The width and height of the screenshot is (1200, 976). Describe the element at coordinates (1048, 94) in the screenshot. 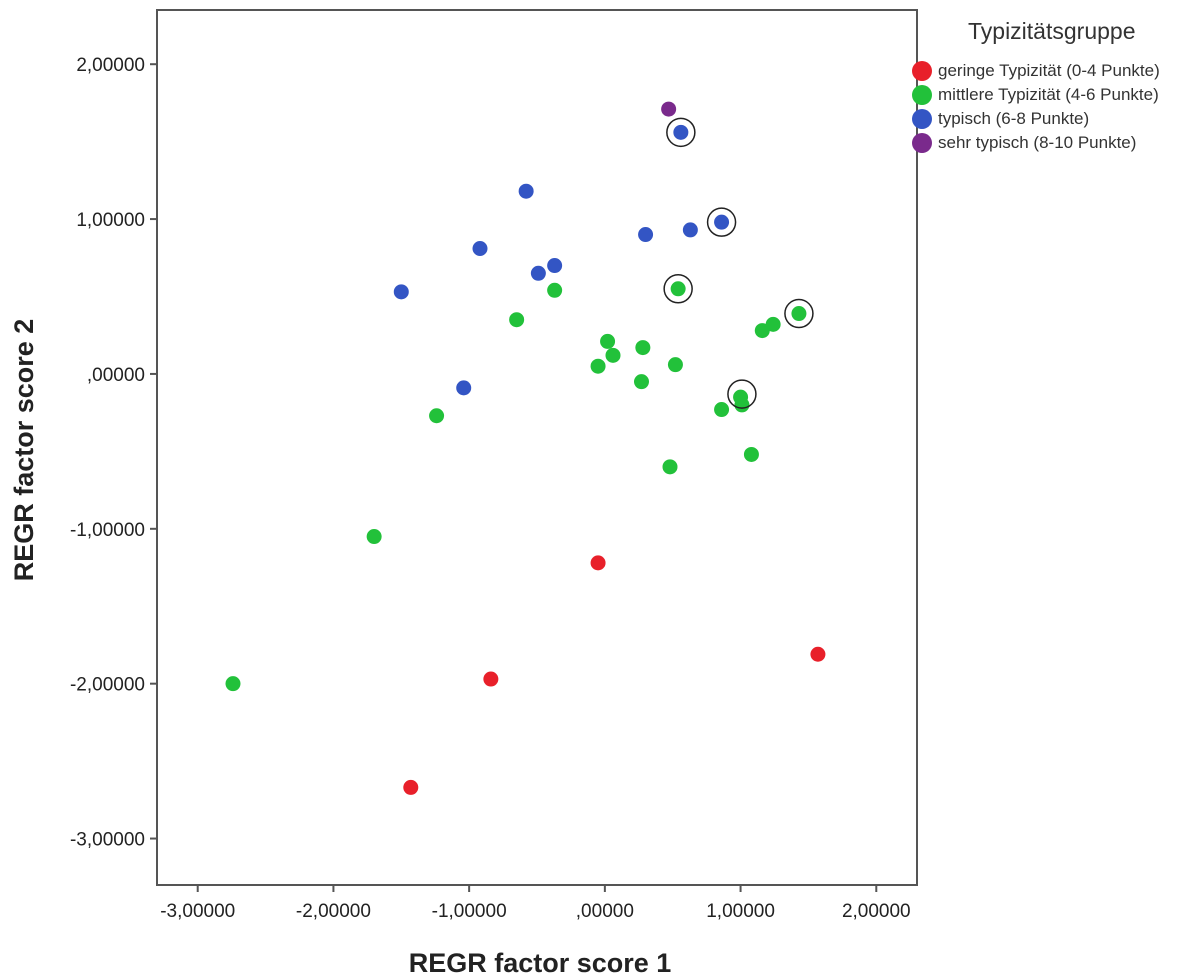

I see `legend-label: mittlere Typizität (4-6 Punkte)` at that location.